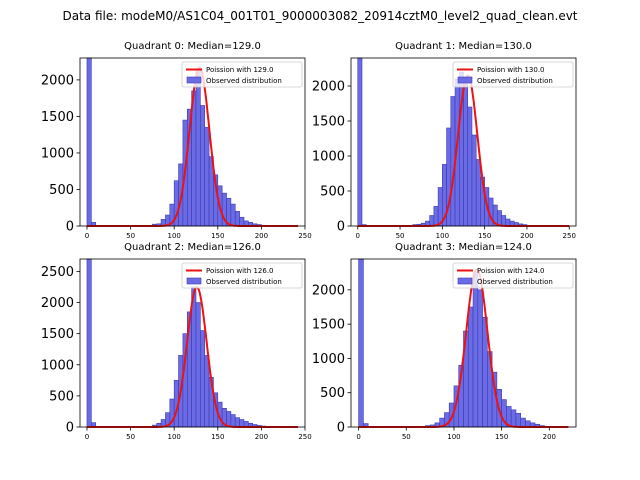 This screenshot has height=480, width=640. Describe the element at coordinates (511, 271) in the screenshot. I see `legend-fit-label: Poission with 124.0` at that location.